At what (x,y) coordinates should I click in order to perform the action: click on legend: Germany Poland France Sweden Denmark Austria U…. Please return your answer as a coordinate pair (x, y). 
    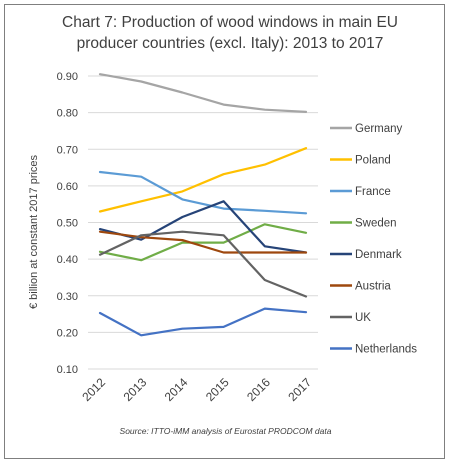
    Looking at the image, I should click on (373, 239).